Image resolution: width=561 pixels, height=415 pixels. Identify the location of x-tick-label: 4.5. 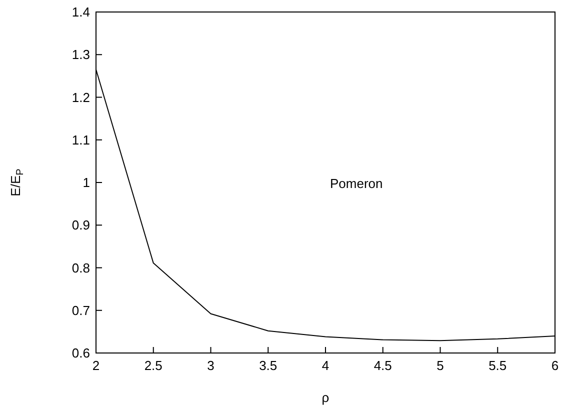
(383, 366).